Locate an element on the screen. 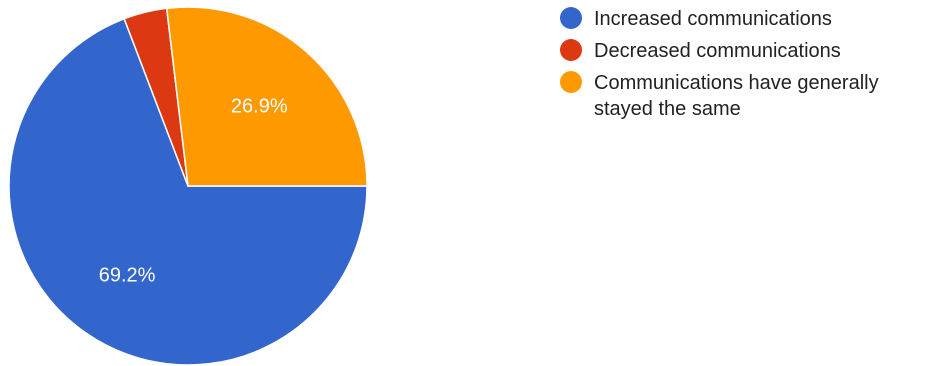  legend-label-2: Decreased communications is located at coordinates (717, 51).